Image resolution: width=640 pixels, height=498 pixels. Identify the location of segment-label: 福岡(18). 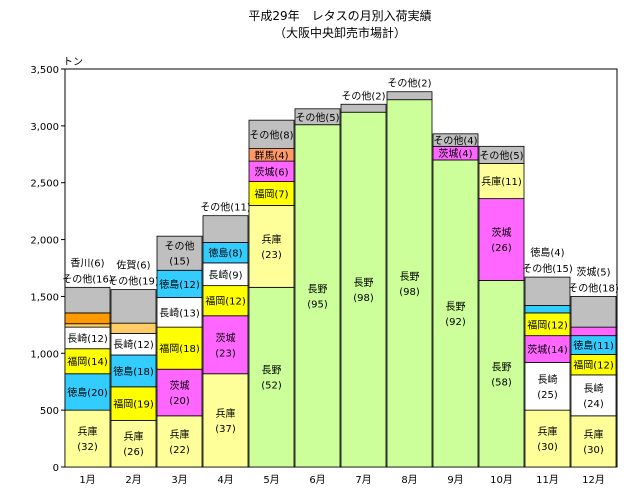
(179, 348).